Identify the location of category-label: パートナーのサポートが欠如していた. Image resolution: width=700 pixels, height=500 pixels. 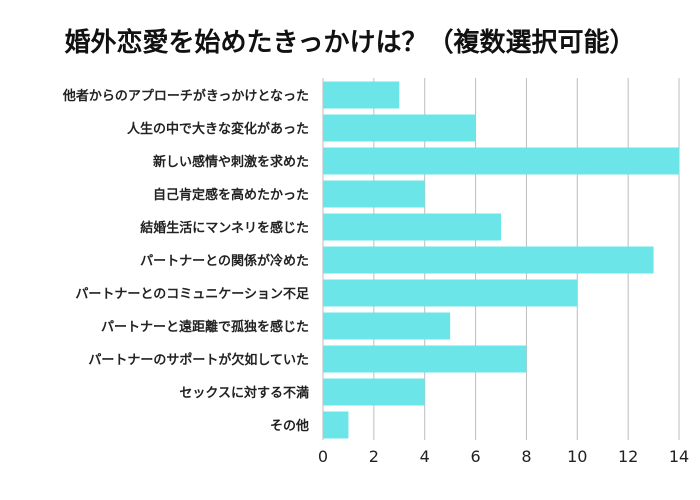
(198, 360).